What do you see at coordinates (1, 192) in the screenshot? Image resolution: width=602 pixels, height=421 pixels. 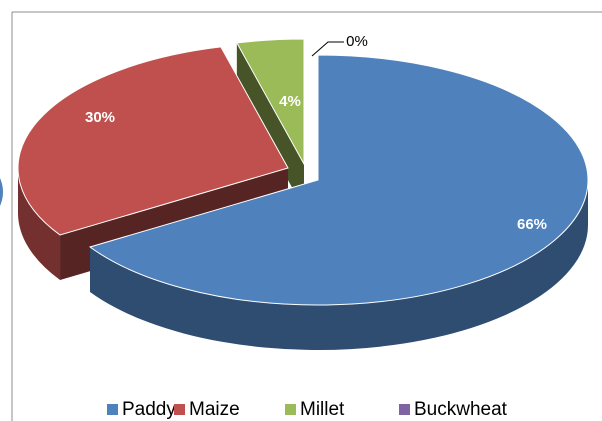 I see `neighbor-fragment` at bounding box center [1, 192].